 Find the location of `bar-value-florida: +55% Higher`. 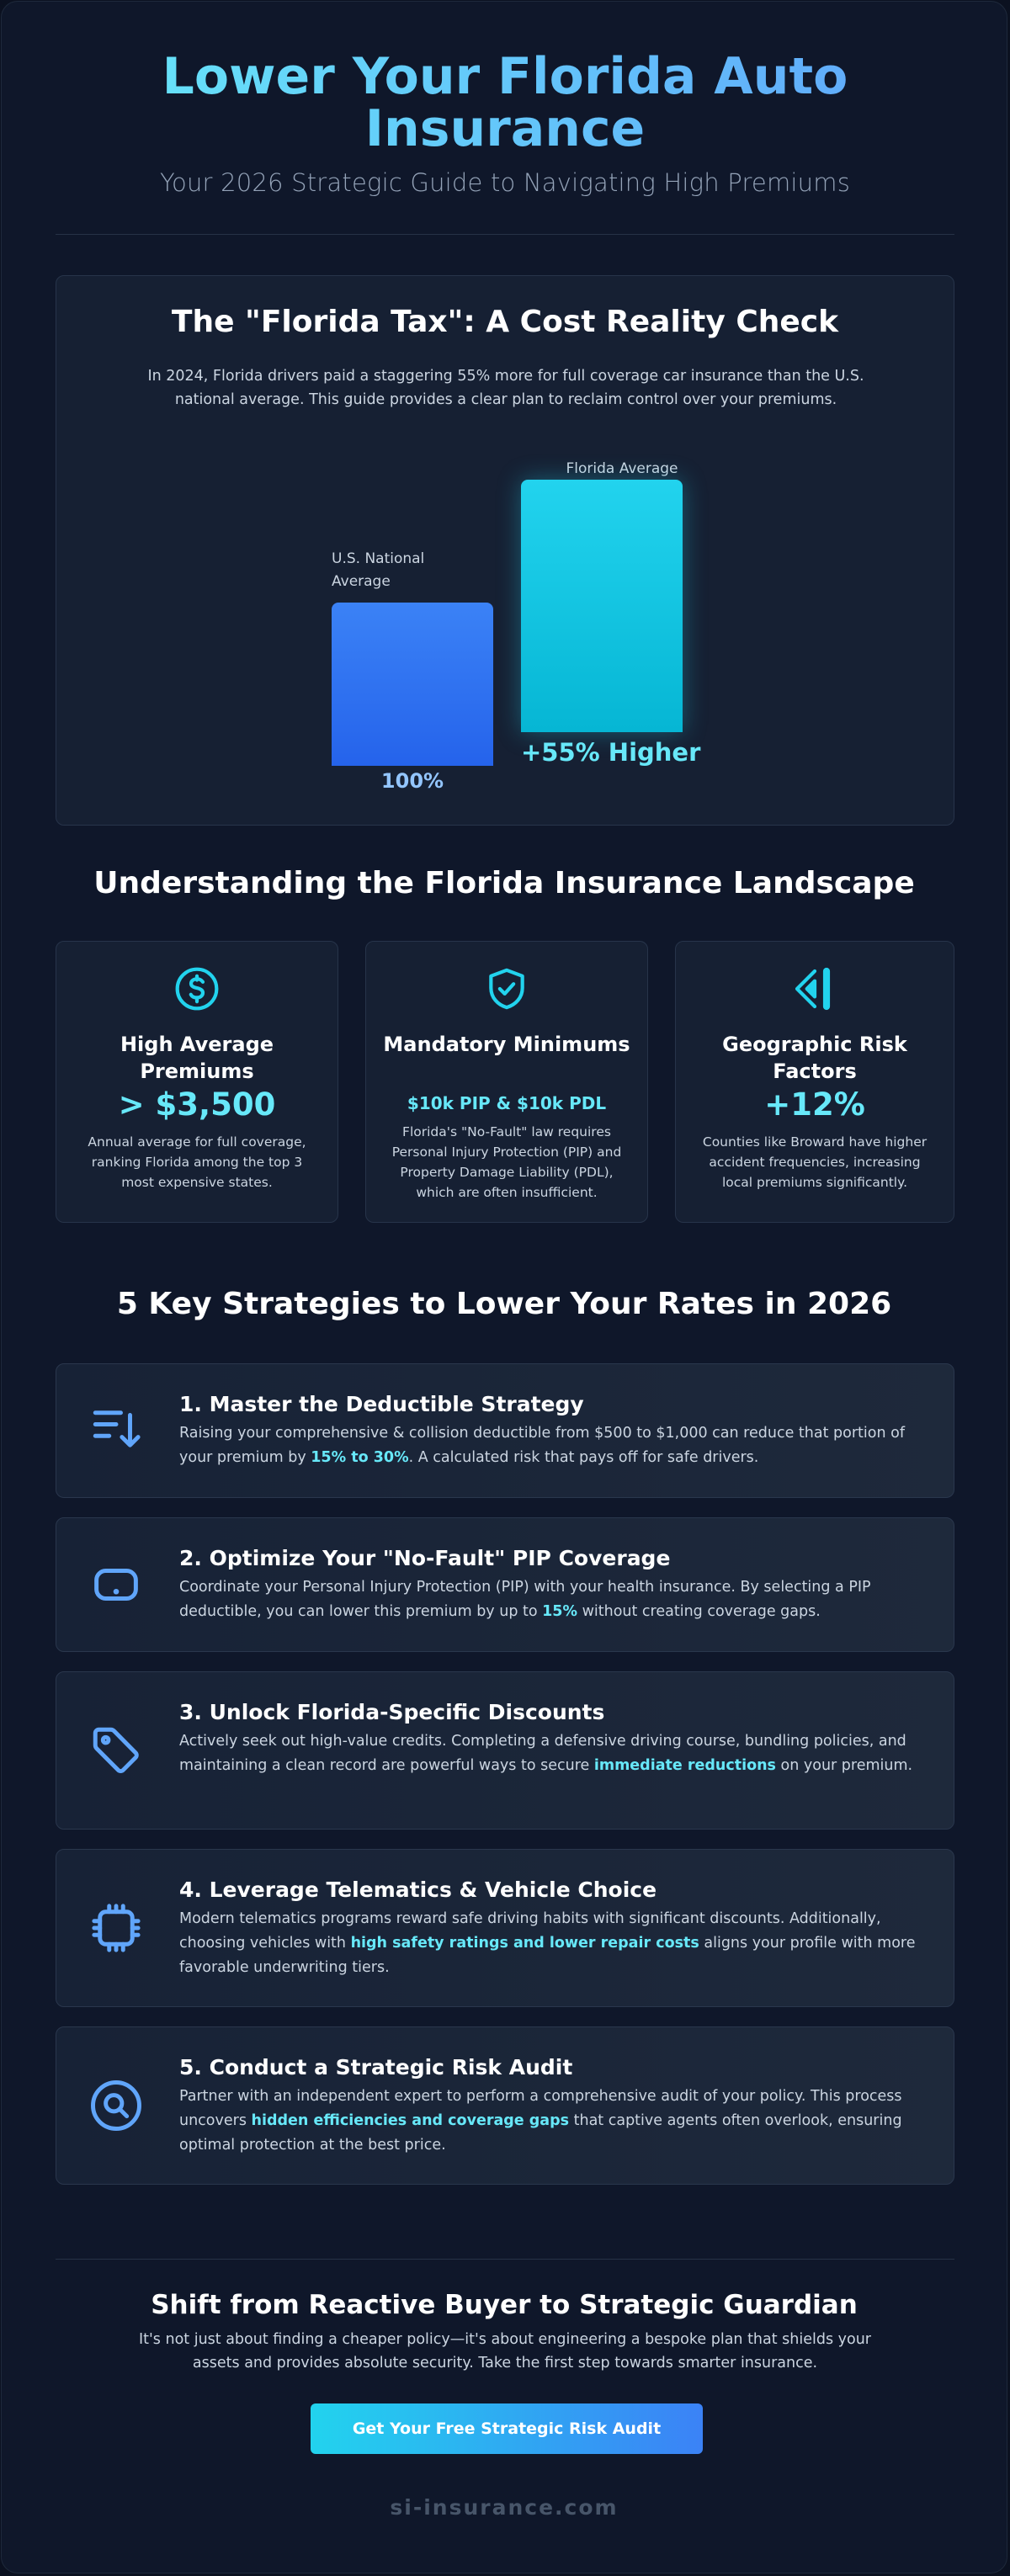

bar-value-florida: +55% Higher is located at coordinates (611, 752).